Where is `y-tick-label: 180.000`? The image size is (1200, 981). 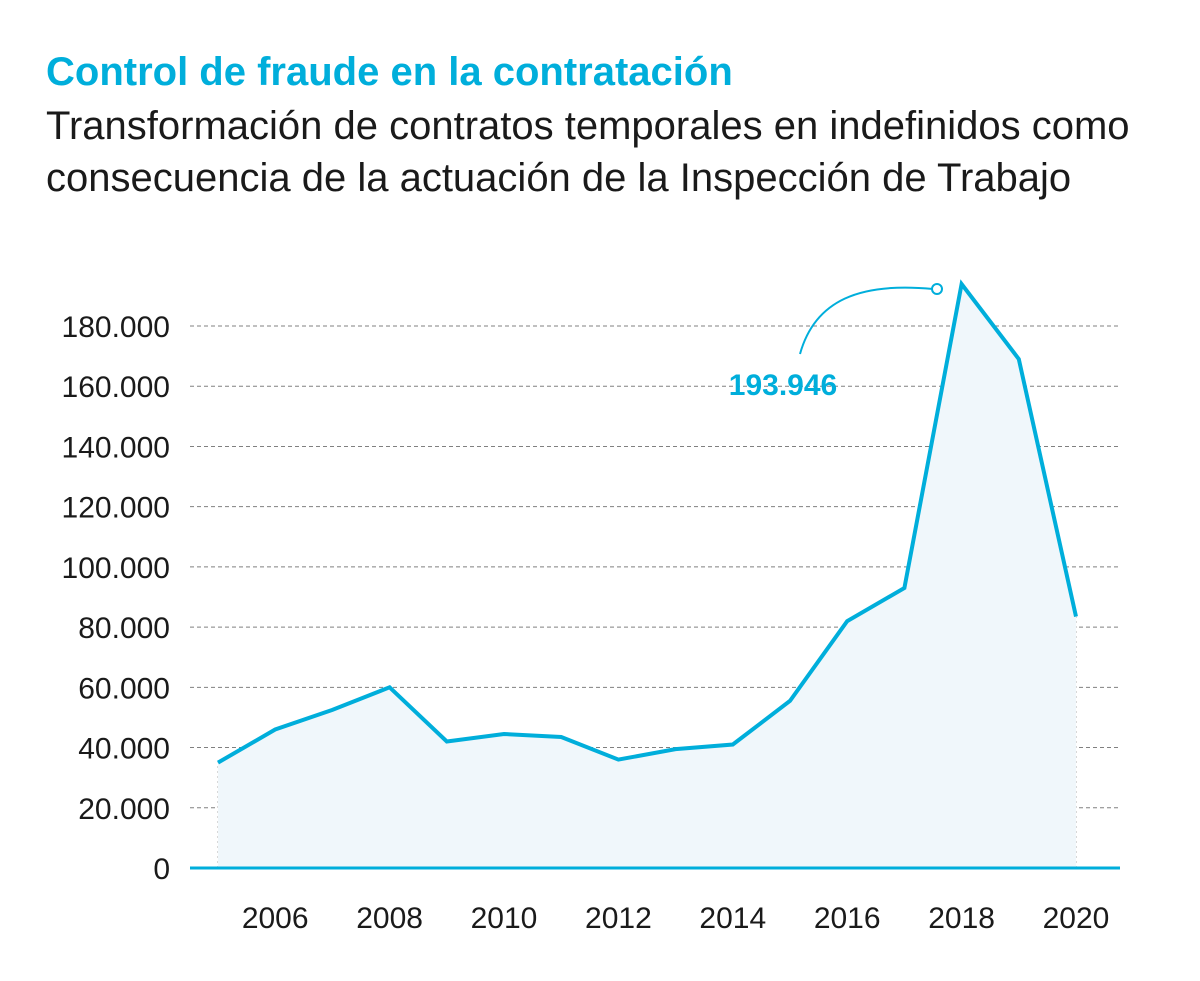 y-tick-label: 180.000 is located at coordinates (116, 327).